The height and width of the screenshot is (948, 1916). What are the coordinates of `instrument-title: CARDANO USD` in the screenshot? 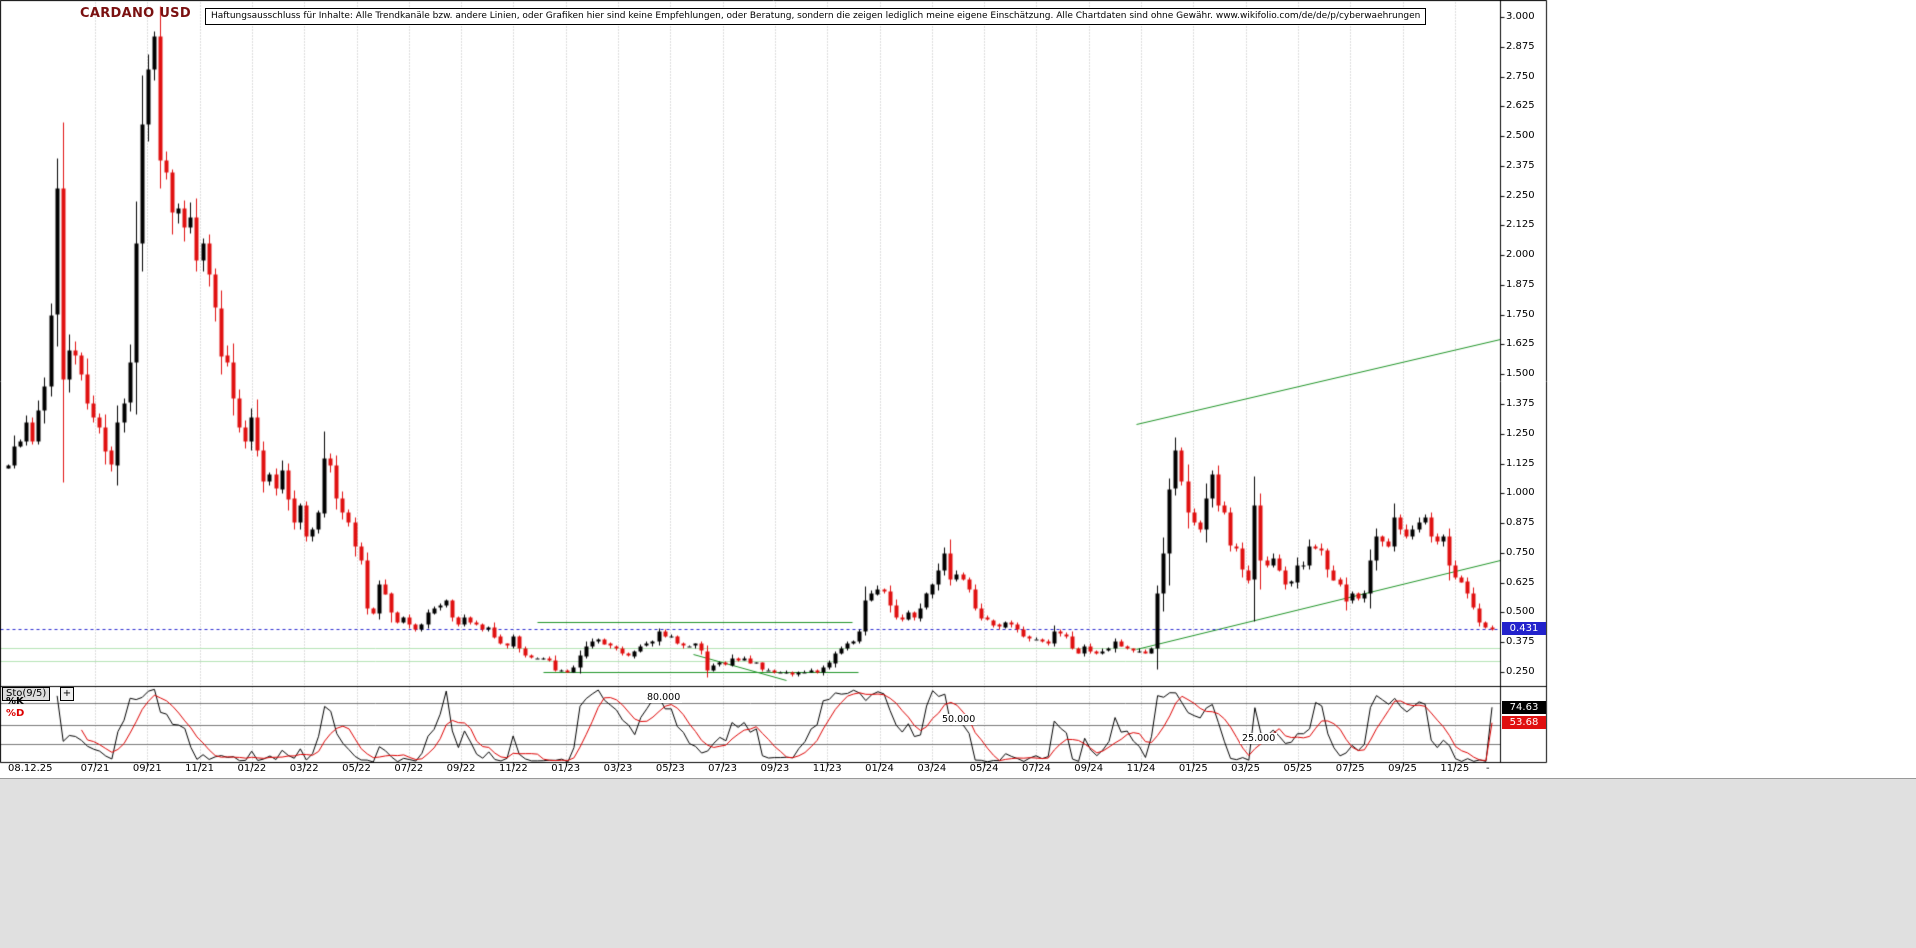 It's located at (135, 13).